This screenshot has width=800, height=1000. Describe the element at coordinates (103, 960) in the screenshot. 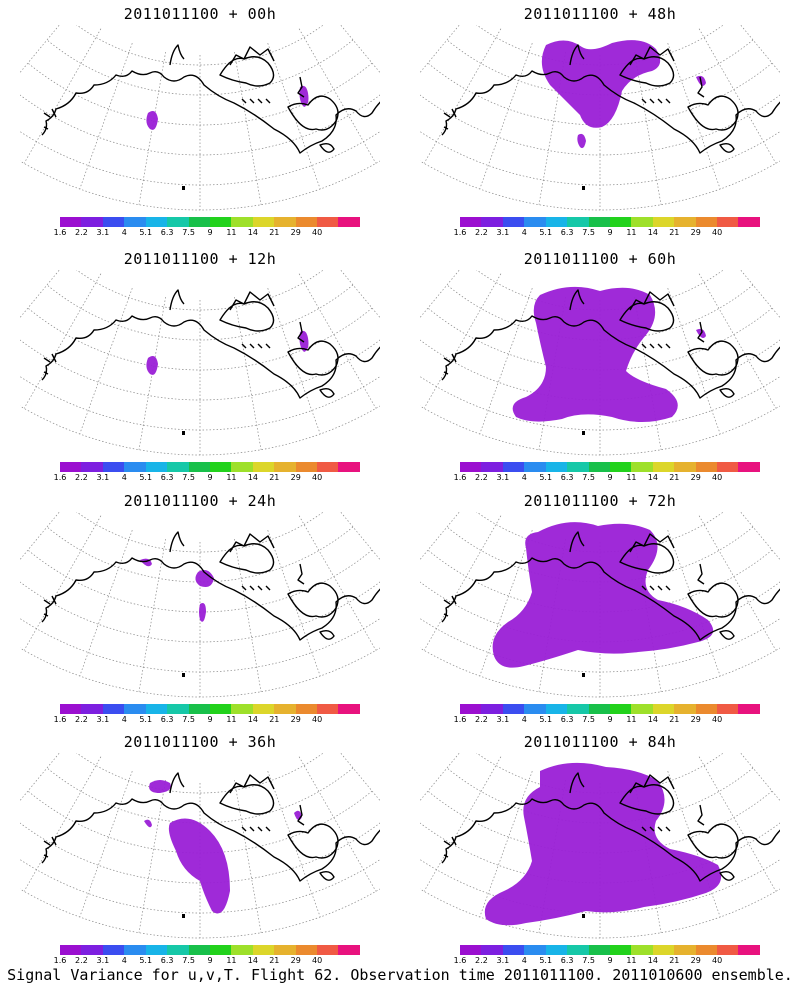

I see `colorbar-tick-label: 3.1` at that location.